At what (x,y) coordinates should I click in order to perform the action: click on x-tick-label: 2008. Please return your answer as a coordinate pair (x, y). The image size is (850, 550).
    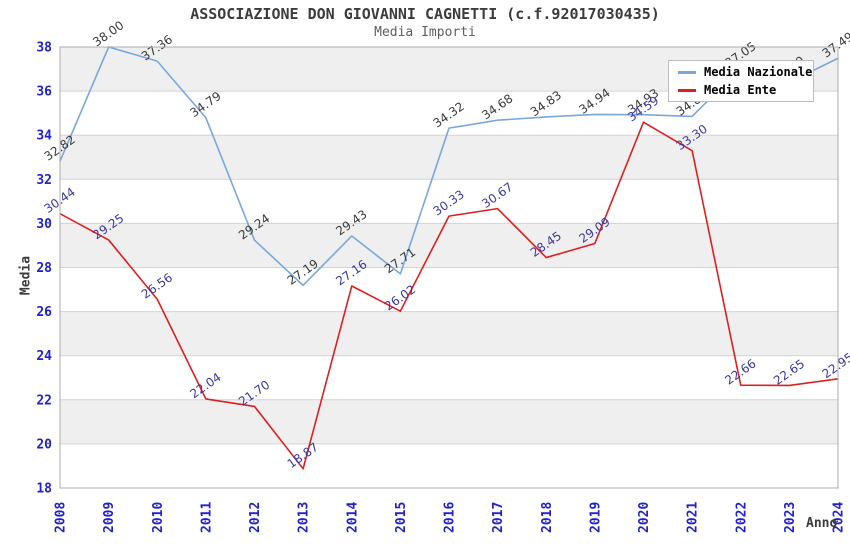
    Looking at the image, I should click on (61, 517).